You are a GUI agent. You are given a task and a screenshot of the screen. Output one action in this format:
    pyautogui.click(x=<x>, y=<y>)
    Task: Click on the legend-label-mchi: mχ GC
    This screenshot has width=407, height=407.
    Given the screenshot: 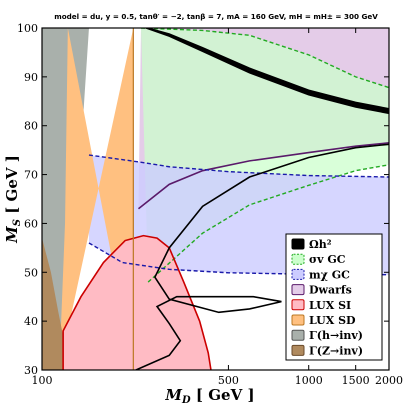 What is the action you would take?
    pyautogui.click(x=329, y=274)
    